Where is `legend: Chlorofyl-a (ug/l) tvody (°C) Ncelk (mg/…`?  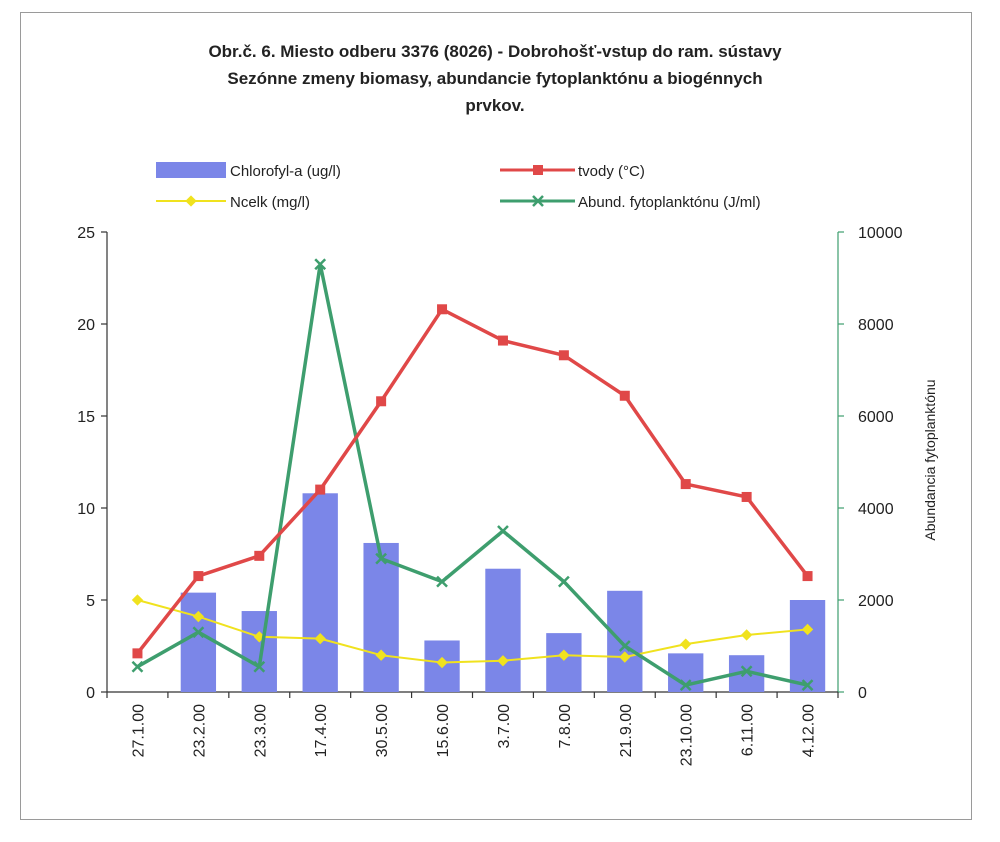 legend: Chlorofyl-a (ug/l) tvody (°C) Ncelk (mg/… is located at coordinates (458, 186).